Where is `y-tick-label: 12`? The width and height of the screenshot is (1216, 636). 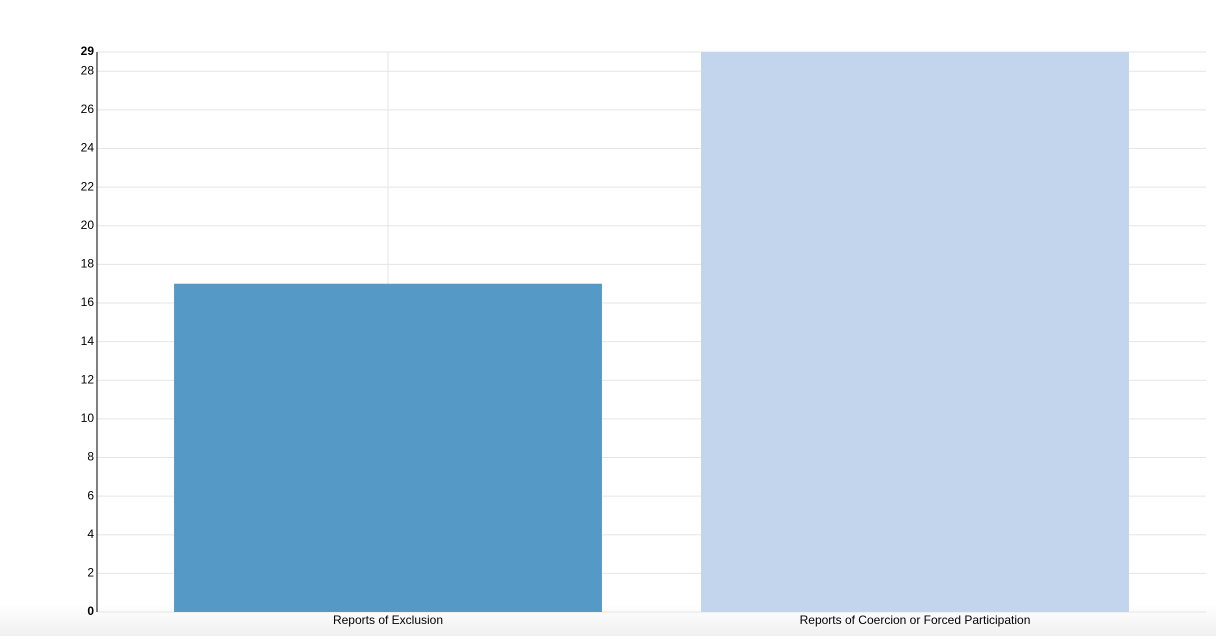 y-tick-label: 12 is located at coordinates (88, 379).